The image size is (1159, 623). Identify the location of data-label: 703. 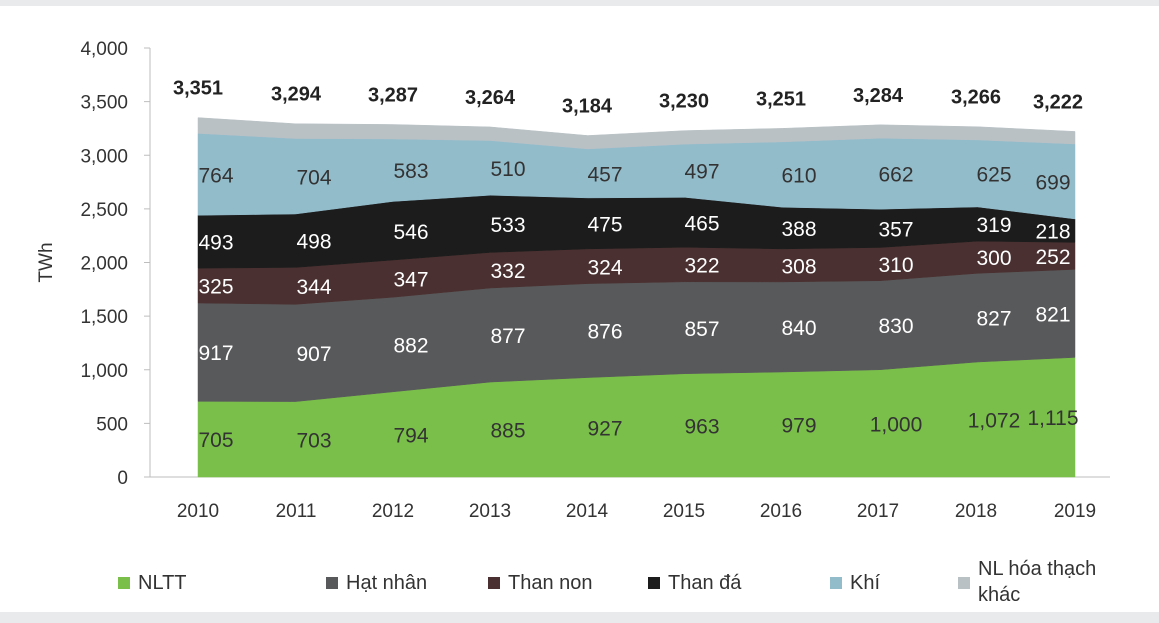
(313, 440).